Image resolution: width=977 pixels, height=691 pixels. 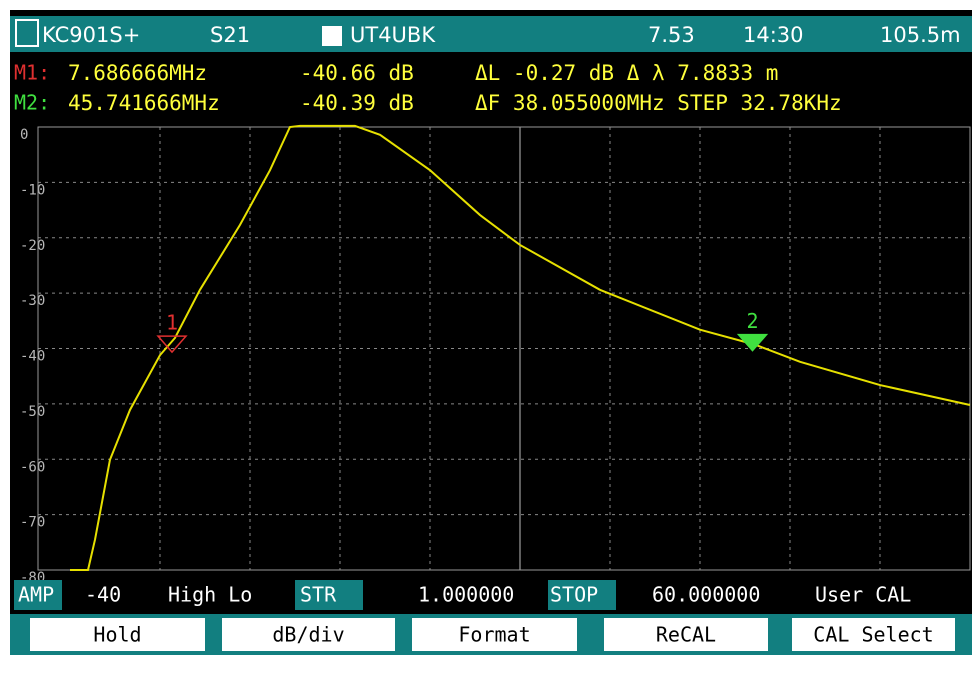 What do you see at coordinates (32, 73) in the screenshot?
I see `m1-label: M1:` at bounding box center [32, 73].